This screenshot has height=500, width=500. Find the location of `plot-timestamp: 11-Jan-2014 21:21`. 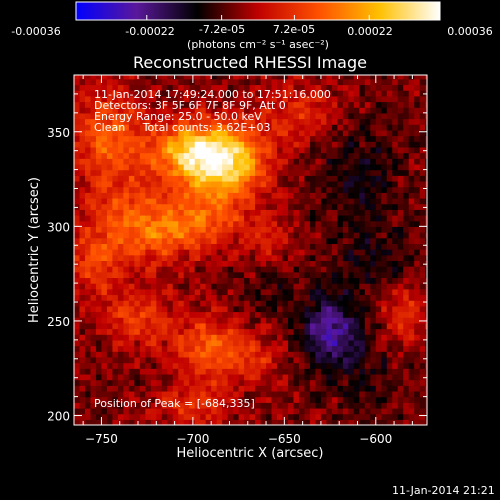

plot-timestamp: 11-Jan-2014 21:21 is located at coordinates (443, 490).